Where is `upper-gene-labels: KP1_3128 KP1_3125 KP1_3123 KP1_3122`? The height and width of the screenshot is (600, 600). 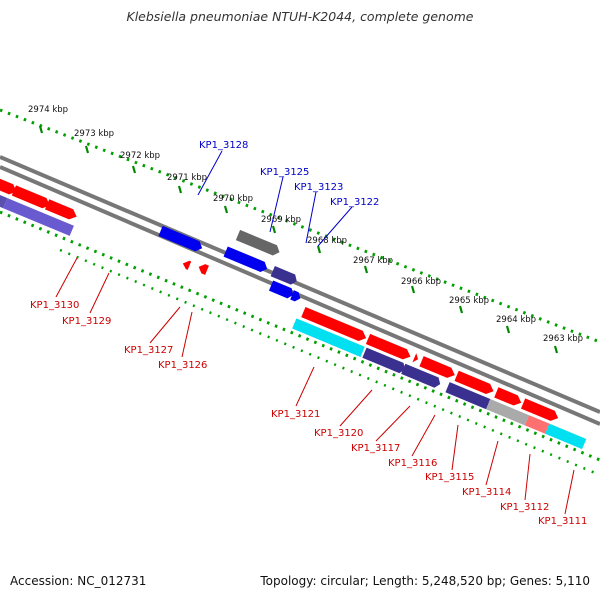 upper-gene-labels: KP1_3128 KP1_3125 KP1_3123 KP1_3122 is located at coordinates (289, 174).